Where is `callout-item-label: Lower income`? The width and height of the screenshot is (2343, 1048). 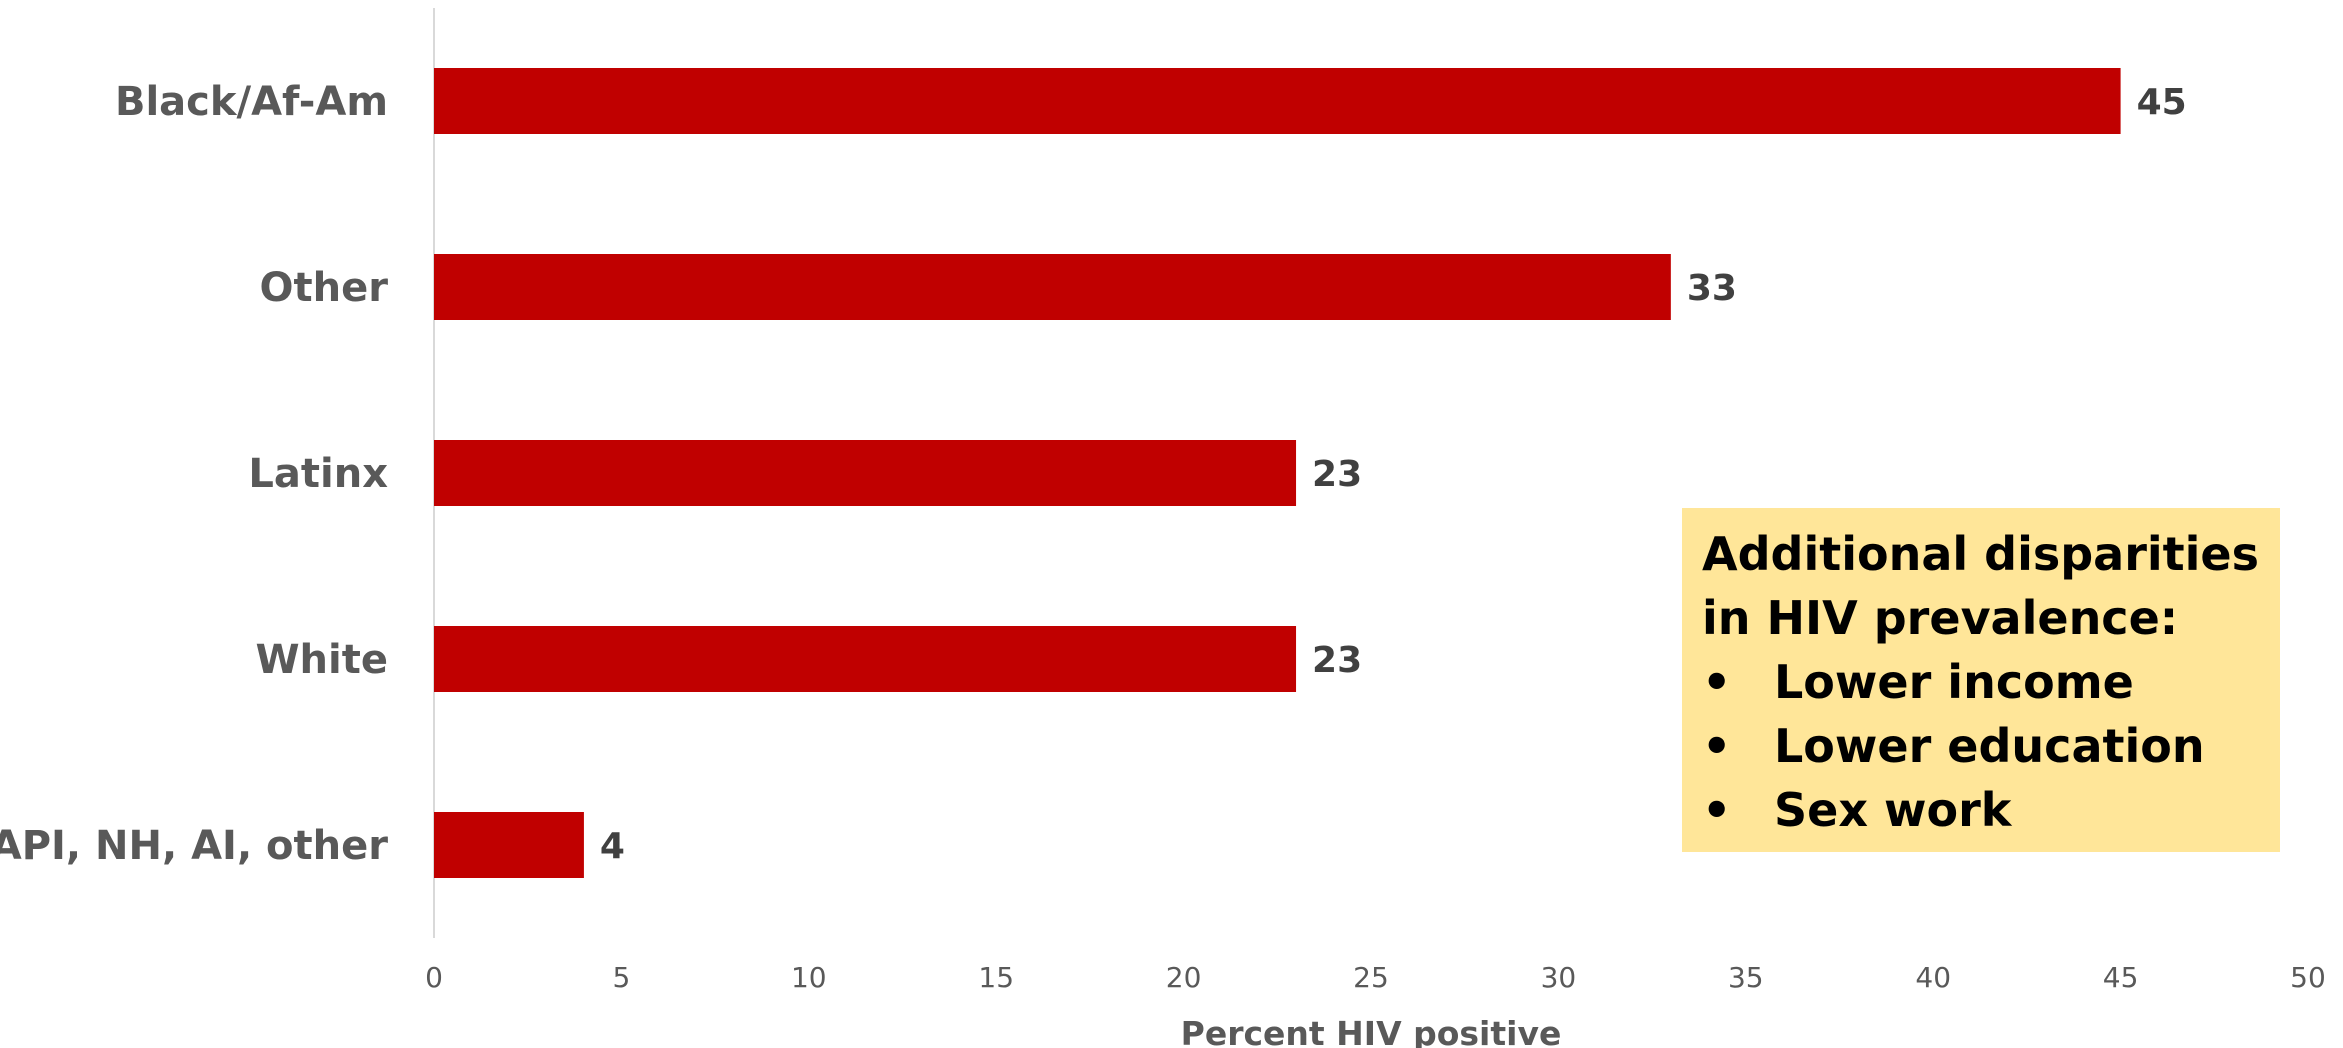
callout-item-label: Lower income is located at coordinates (1954, 682).